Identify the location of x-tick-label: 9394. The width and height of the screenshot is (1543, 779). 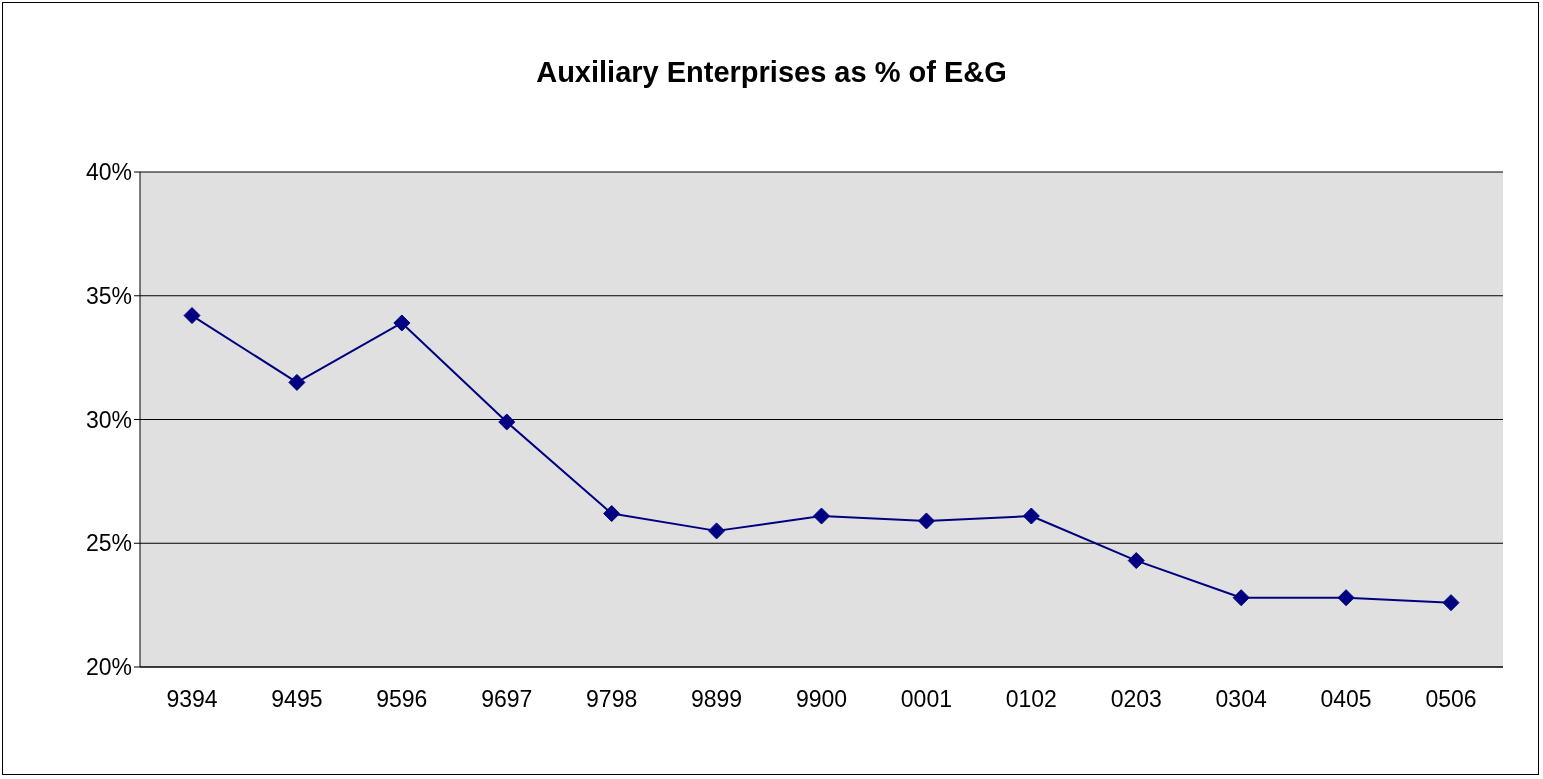
(192, 699).